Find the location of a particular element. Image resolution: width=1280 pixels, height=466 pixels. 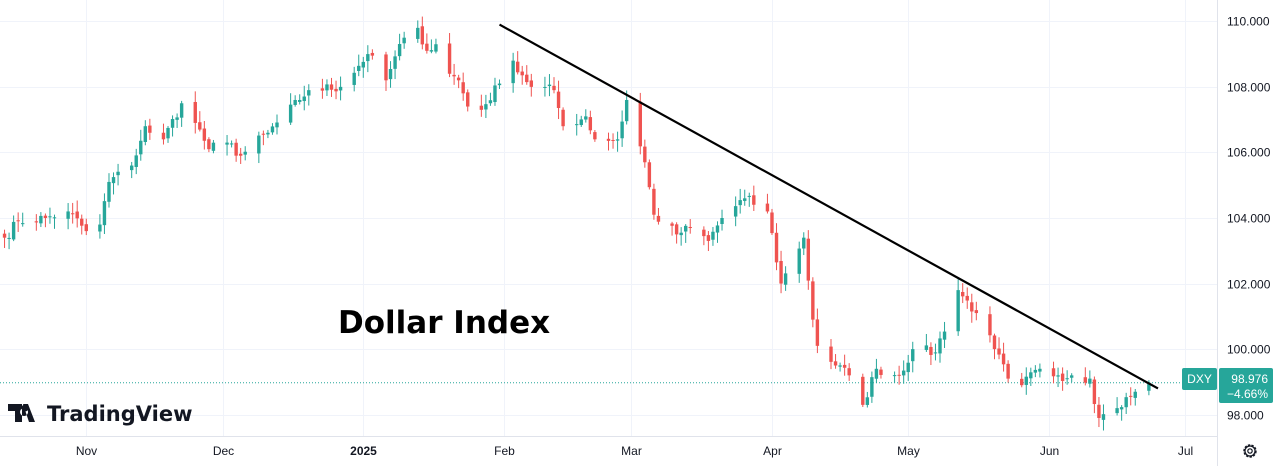

price-badge-bg is located at coordinates (1246, 385).